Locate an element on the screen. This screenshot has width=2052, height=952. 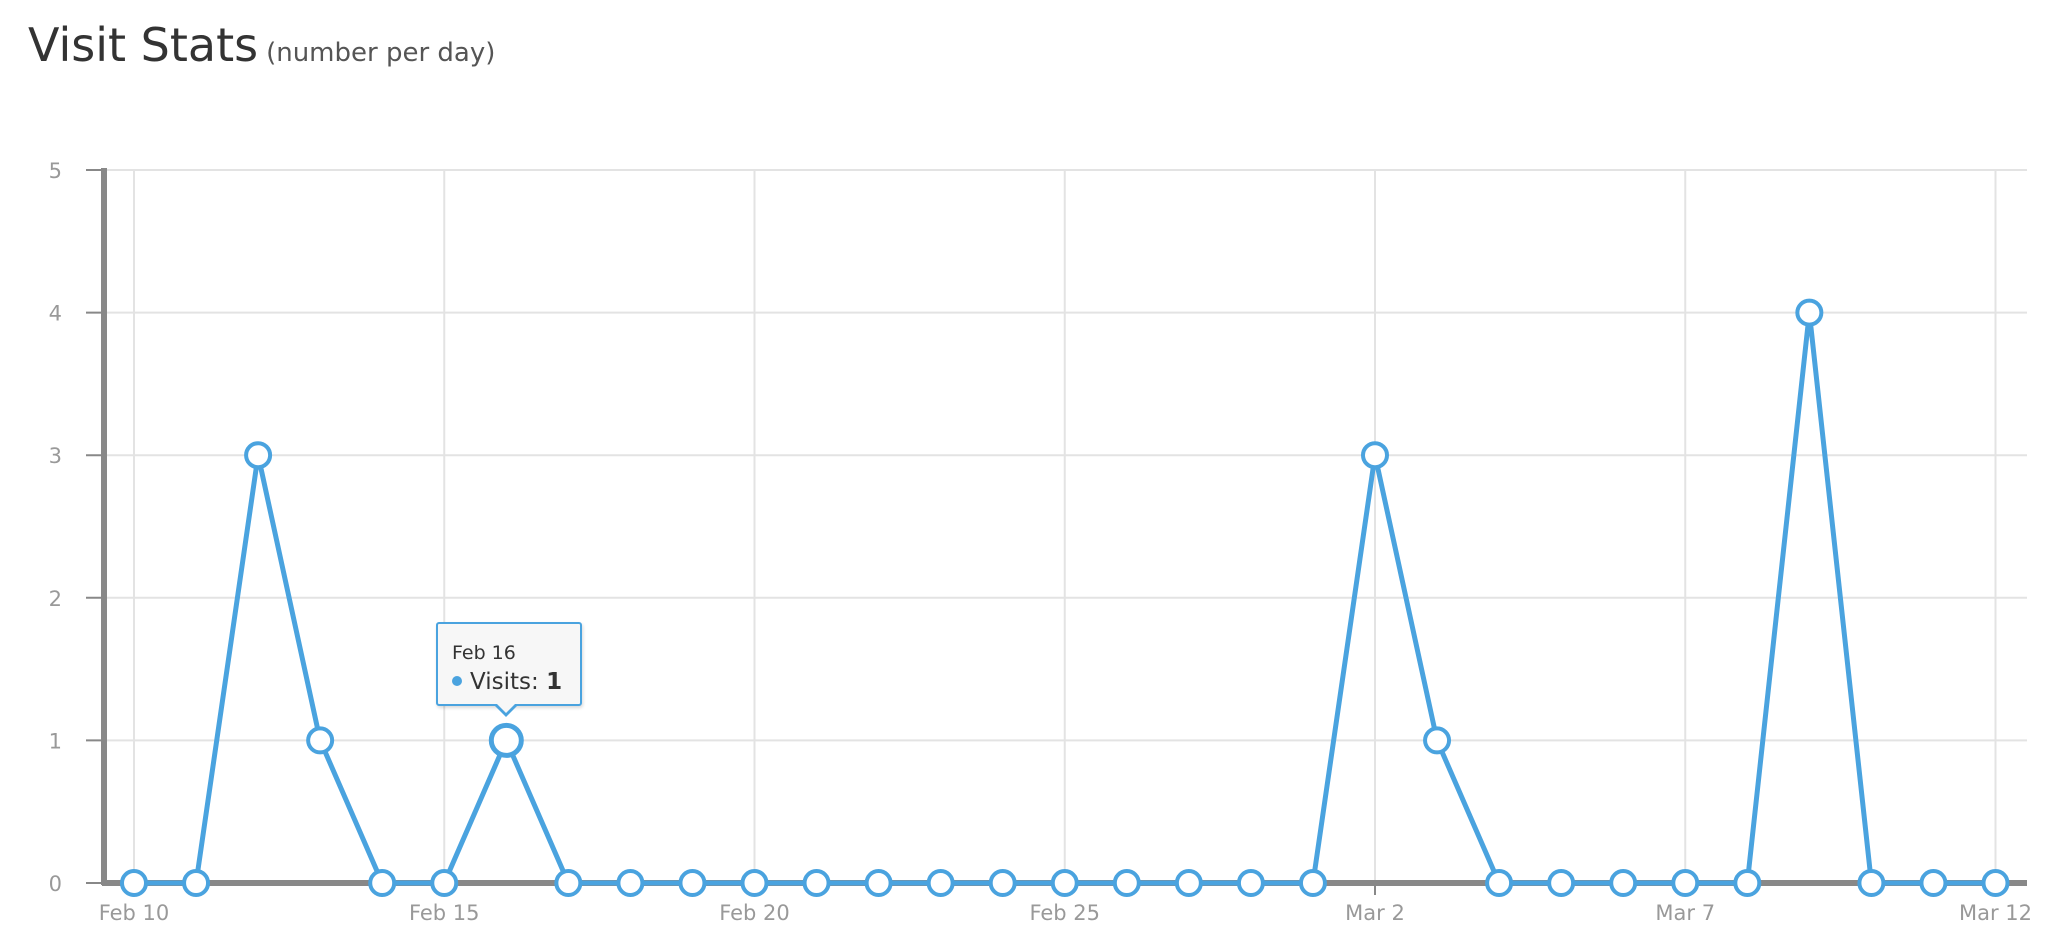
chart-title-block: Visit Stats (number per day) is located at coordinates (261, 45).